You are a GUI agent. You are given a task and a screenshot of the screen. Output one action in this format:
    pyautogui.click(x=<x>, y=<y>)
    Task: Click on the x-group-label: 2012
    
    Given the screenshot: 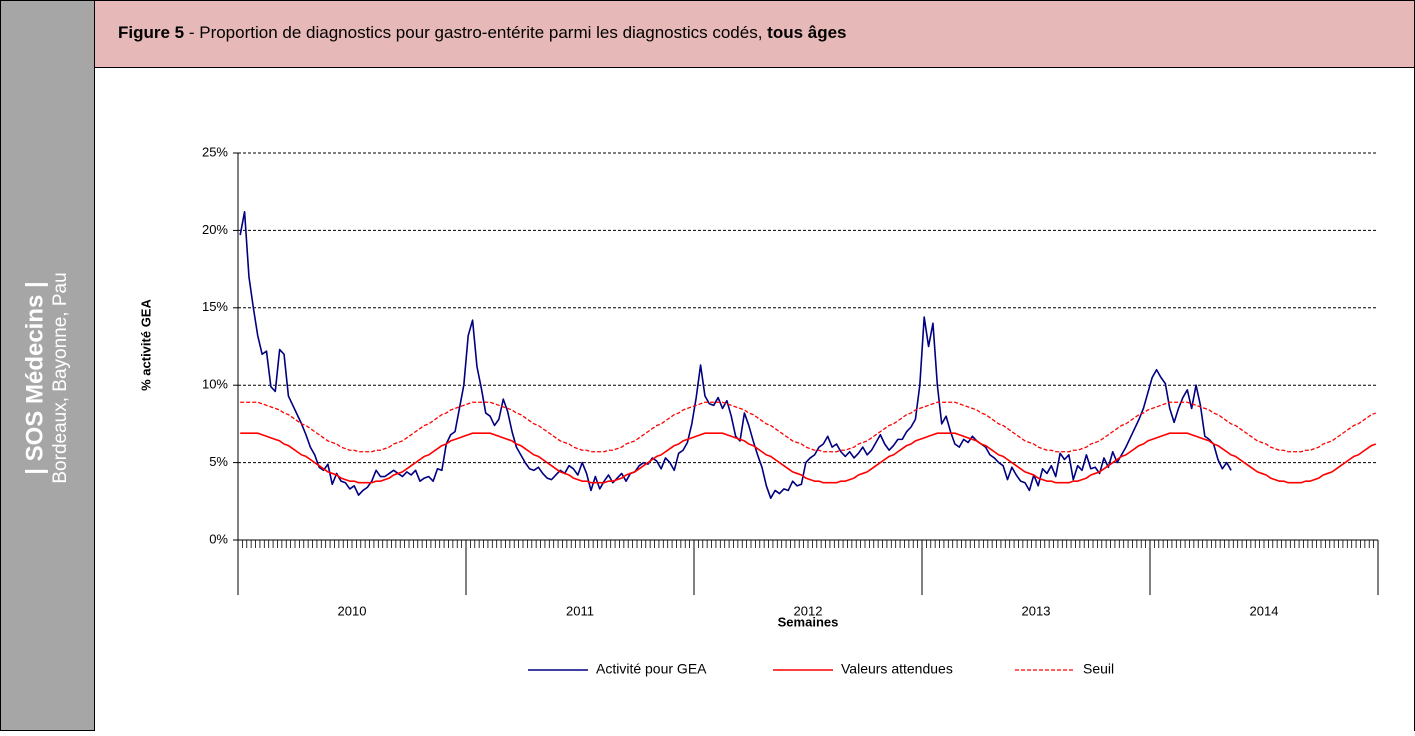 What is the action you would take?
    pyautogui.click(x=808, y=610)
    